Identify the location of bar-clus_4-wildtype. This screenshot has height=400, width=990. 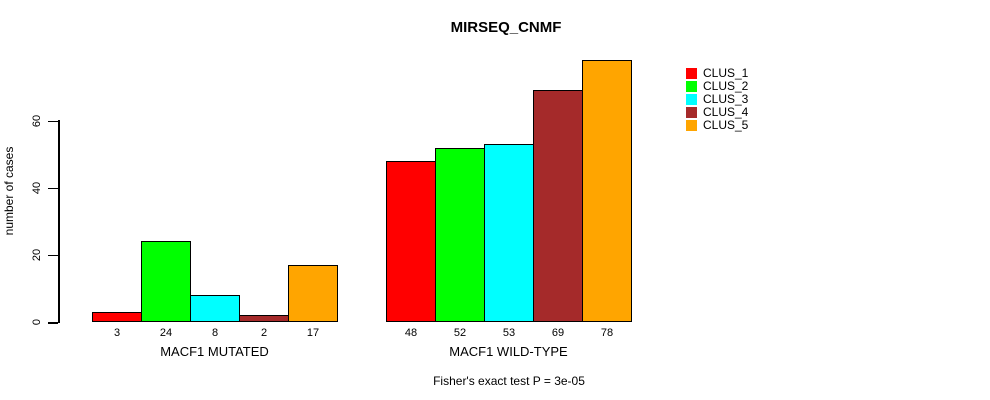
(558, 206).